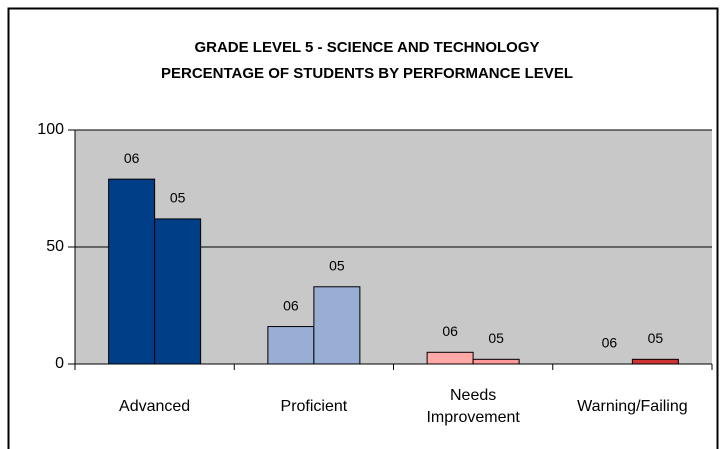 Image resolution: width=726 pixels, height=449 pixels. I want to click on y-tick-label: 100, so click(50, 129).